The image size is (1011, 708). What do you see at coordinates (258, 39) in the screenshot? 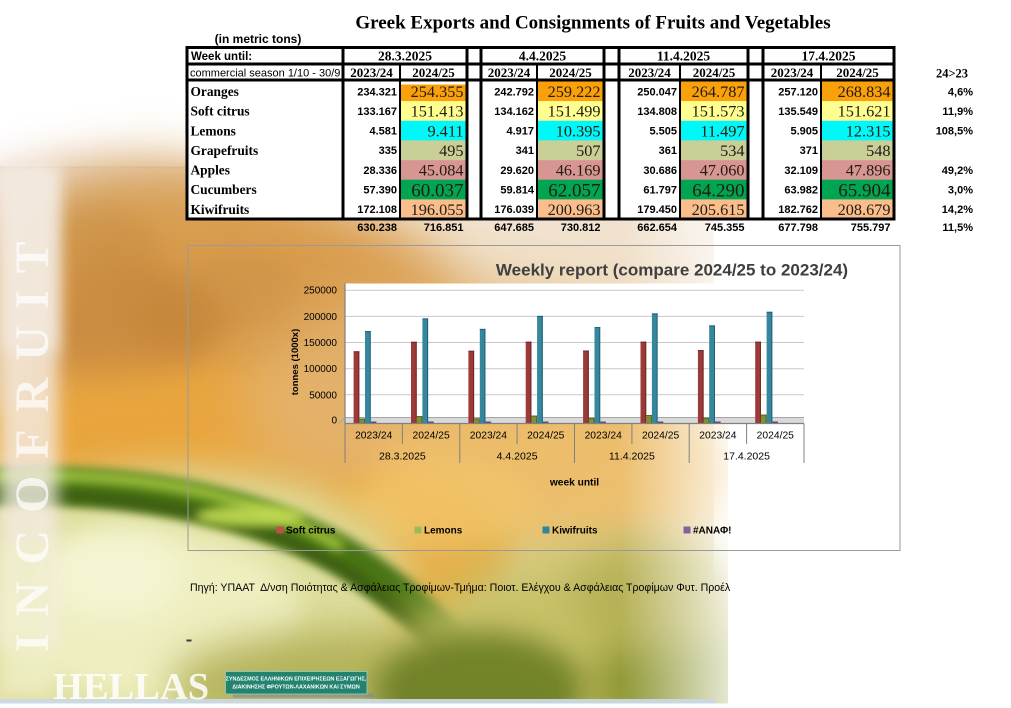
I see `svg-text: (in metric tons)` at bounding box center [258, 39].